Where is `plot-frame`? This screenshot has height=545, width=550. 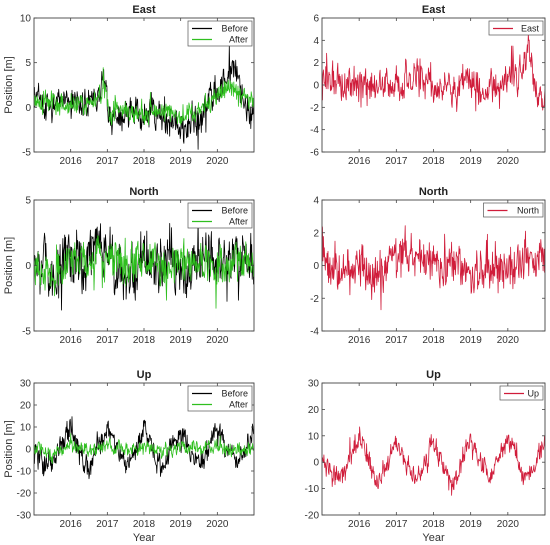 plot-frame is located at coordinates (433, 85).